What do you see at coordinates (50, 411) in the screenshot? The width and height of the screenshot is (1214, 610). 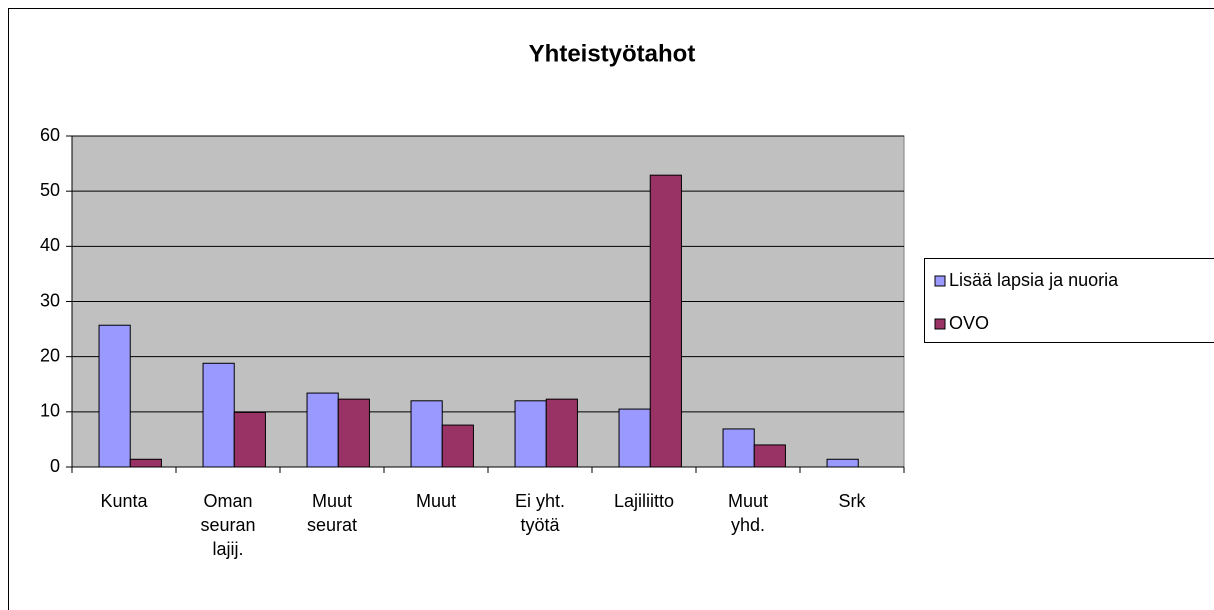 I see `y-tick-label: 10` at bounding box center [50, 411].